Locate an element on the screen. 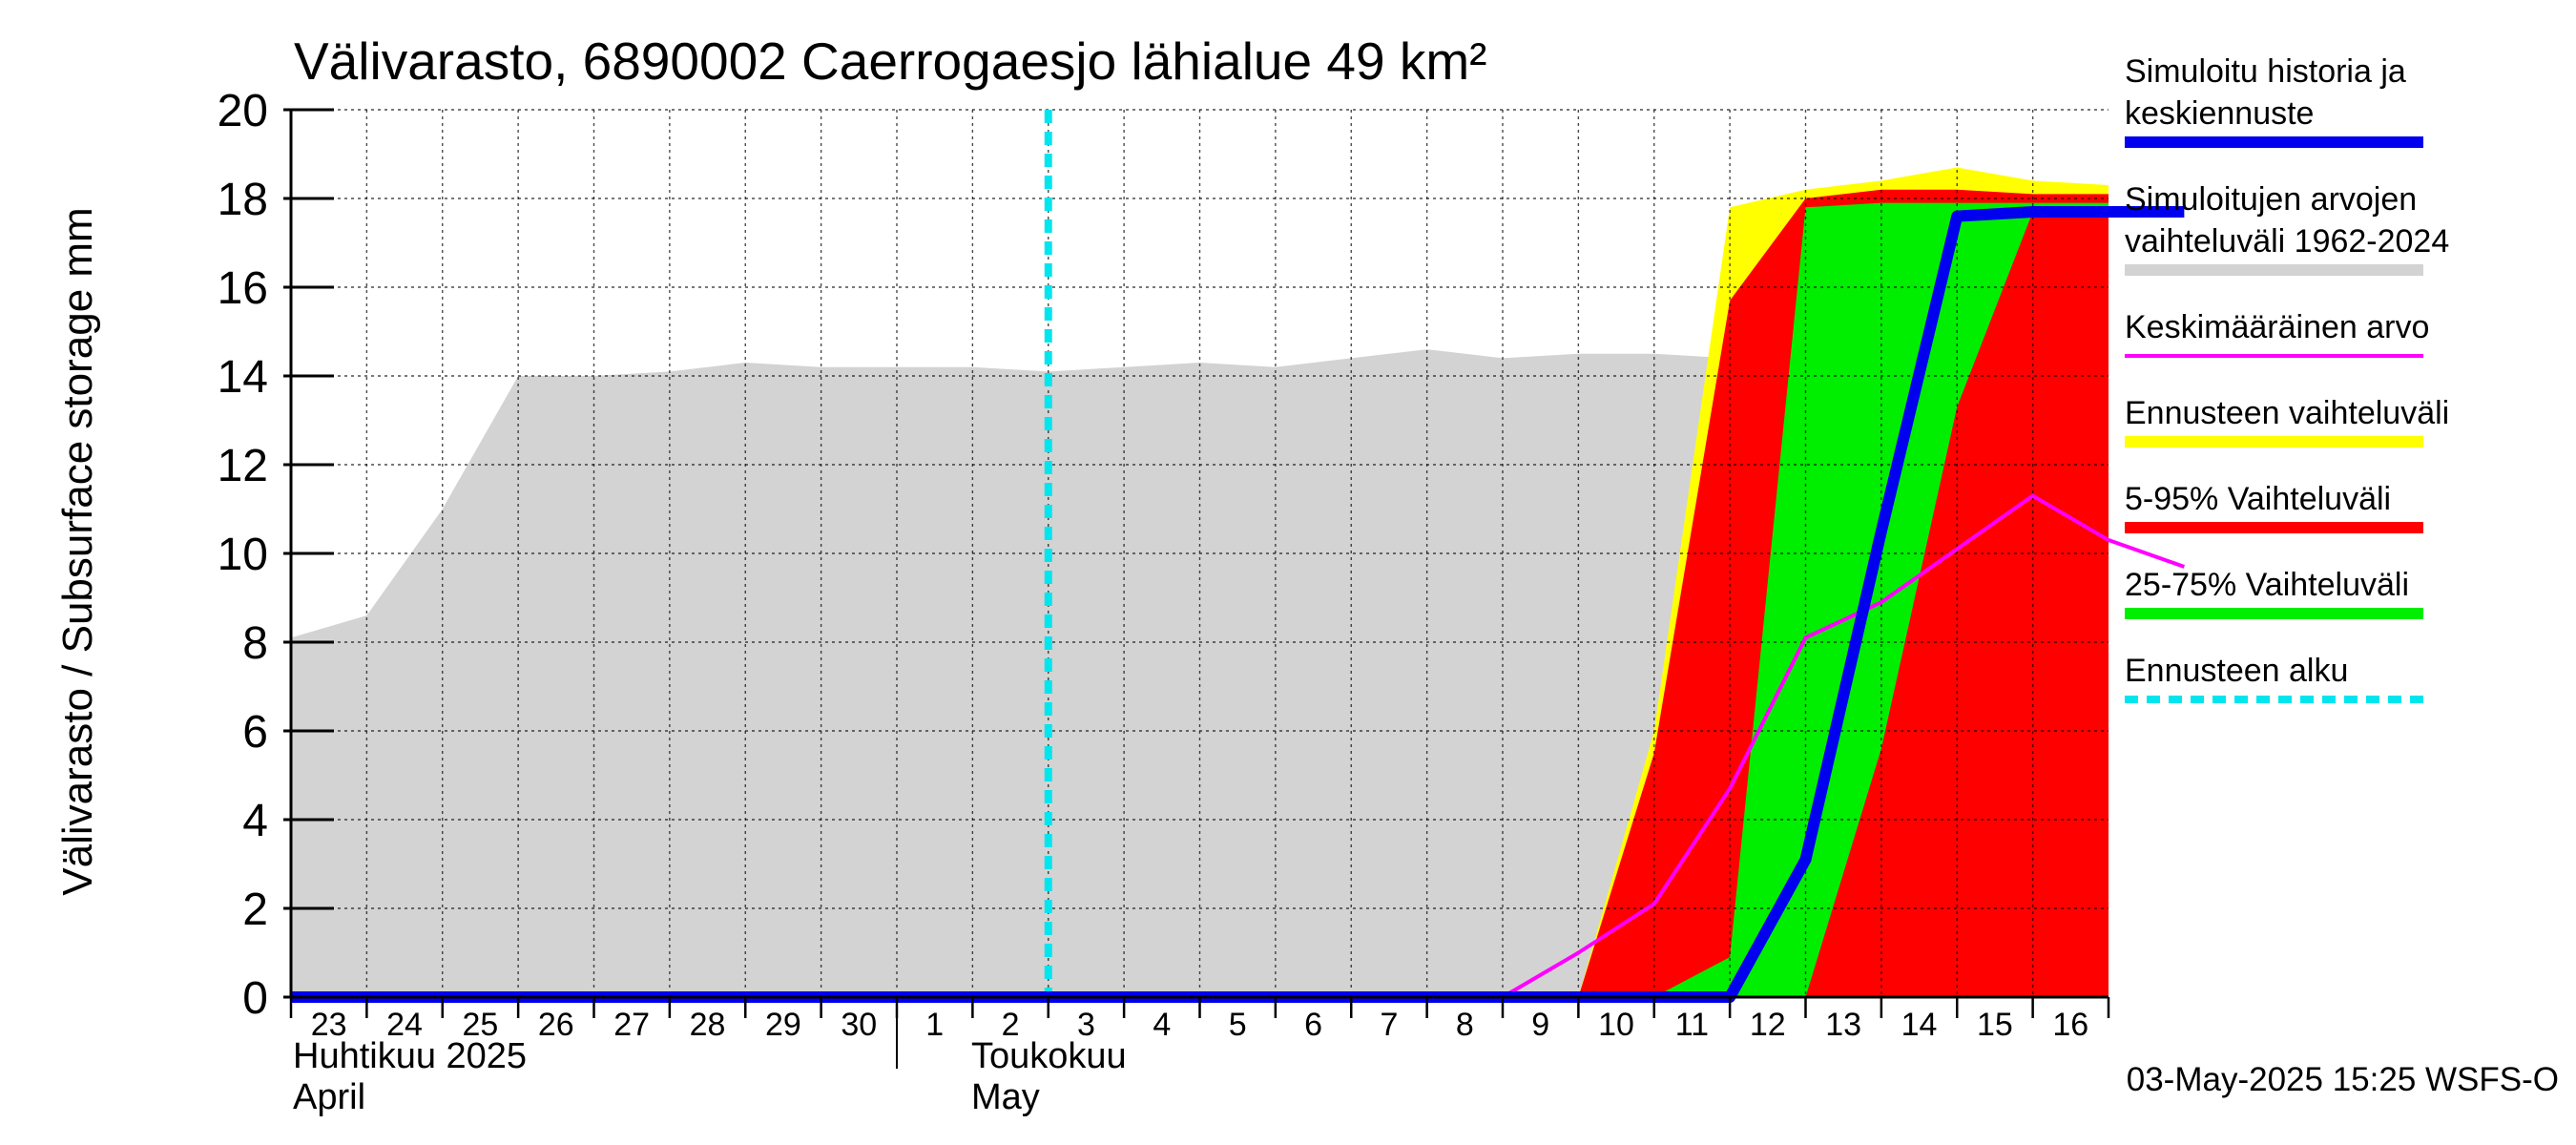 This screenshot has width=2576, height=1145. y-tick-label-1: 2 is located at coordinates (255, 910).